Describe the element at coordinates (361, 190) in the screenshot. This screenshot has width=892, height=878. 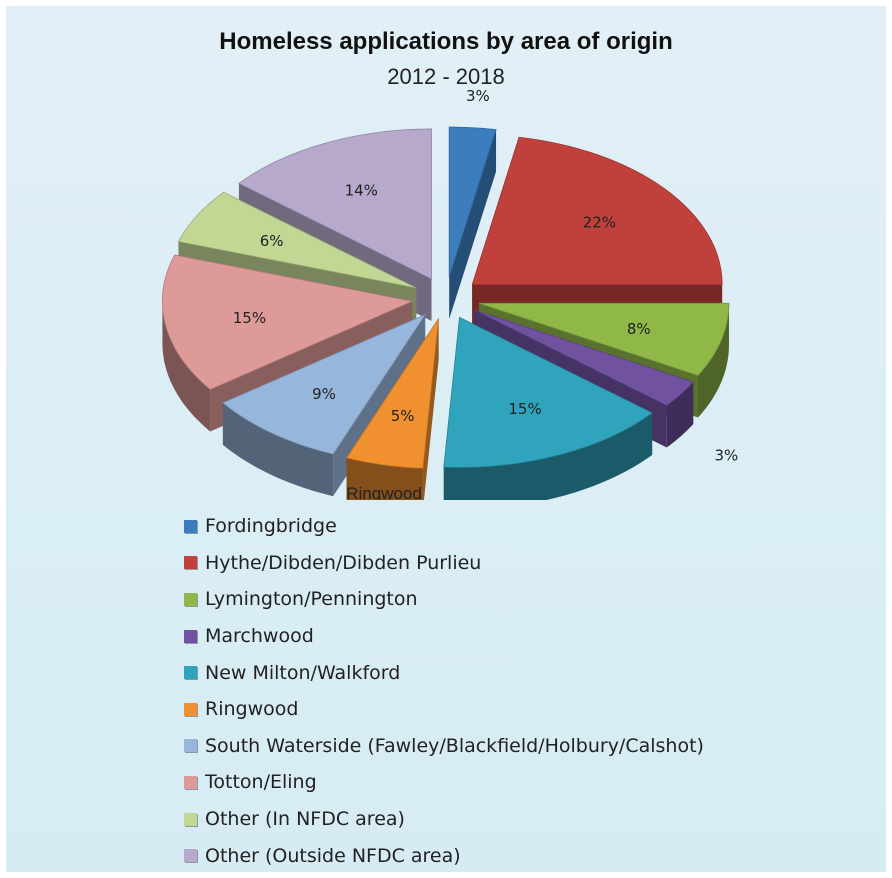
I see `slice-label-other-outside-nfdc-area: 14%` at that location.